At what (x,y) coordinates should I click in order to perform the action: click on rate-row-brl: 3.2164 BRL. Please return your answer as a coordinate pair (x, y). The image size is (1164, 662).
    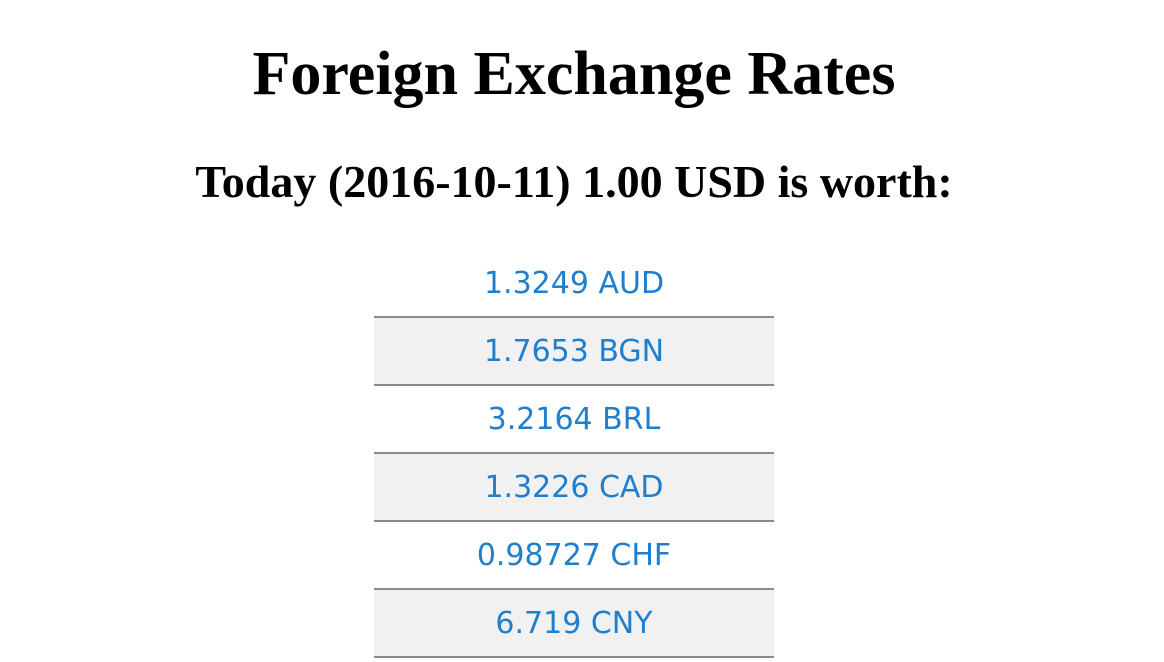
    Looking at the image, I should click on (574, 420).